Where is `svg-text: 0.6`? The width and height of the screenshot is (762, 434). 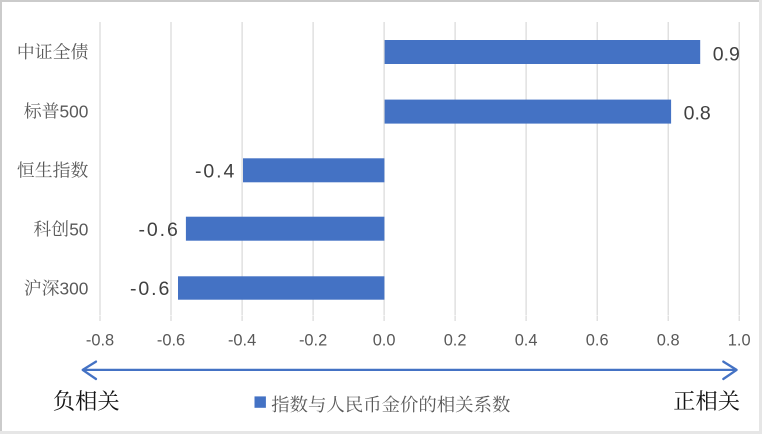
svg-text: 0.6 is located at coordinates (597, 341).